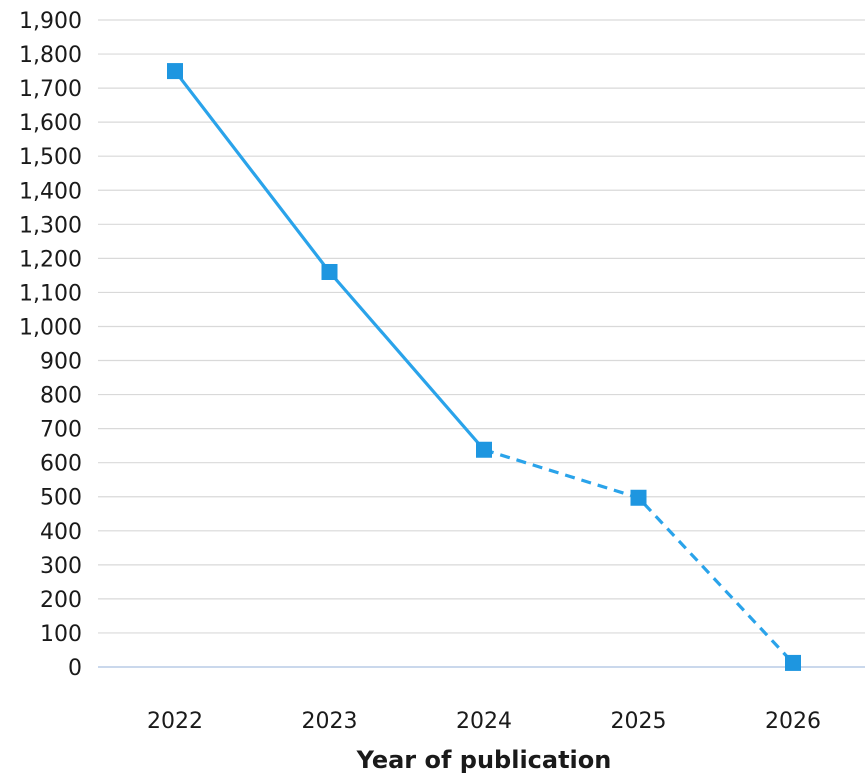 The image size is (865, 780). I want to click on x-tick-label: 2022, so click(175, 721).